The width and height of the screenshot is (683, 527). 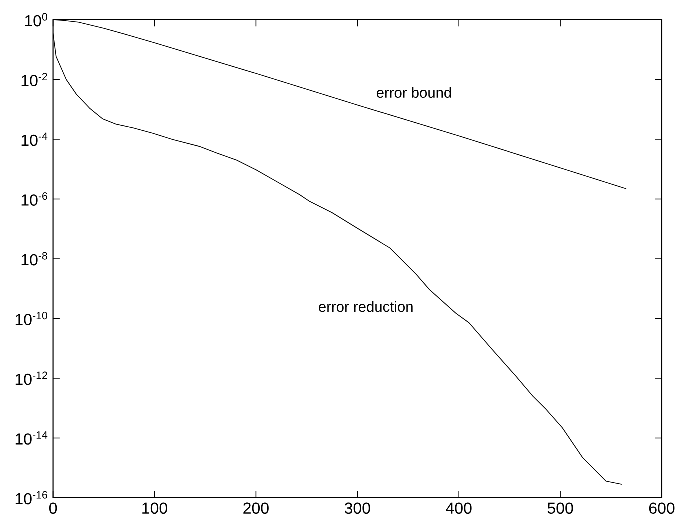 I want to click on x-tick-label: 600, so click(x=662, y=508).